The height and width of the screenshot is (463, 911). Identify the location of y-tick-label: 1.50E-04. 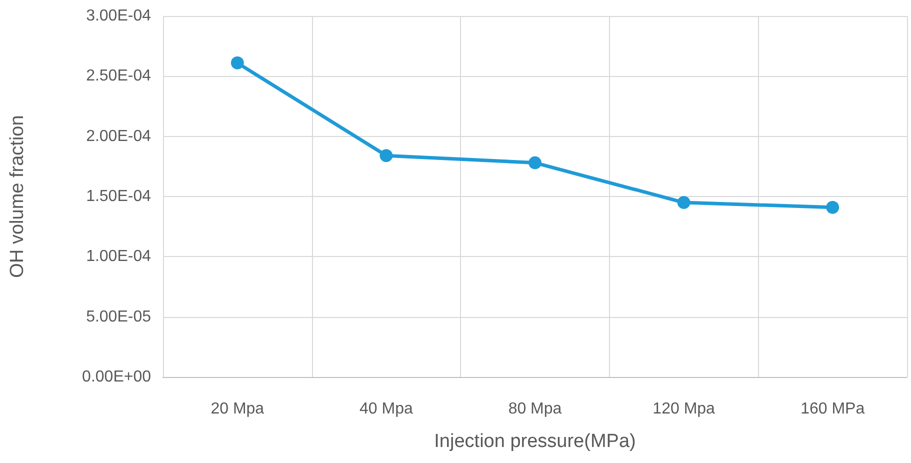
(119, 196).